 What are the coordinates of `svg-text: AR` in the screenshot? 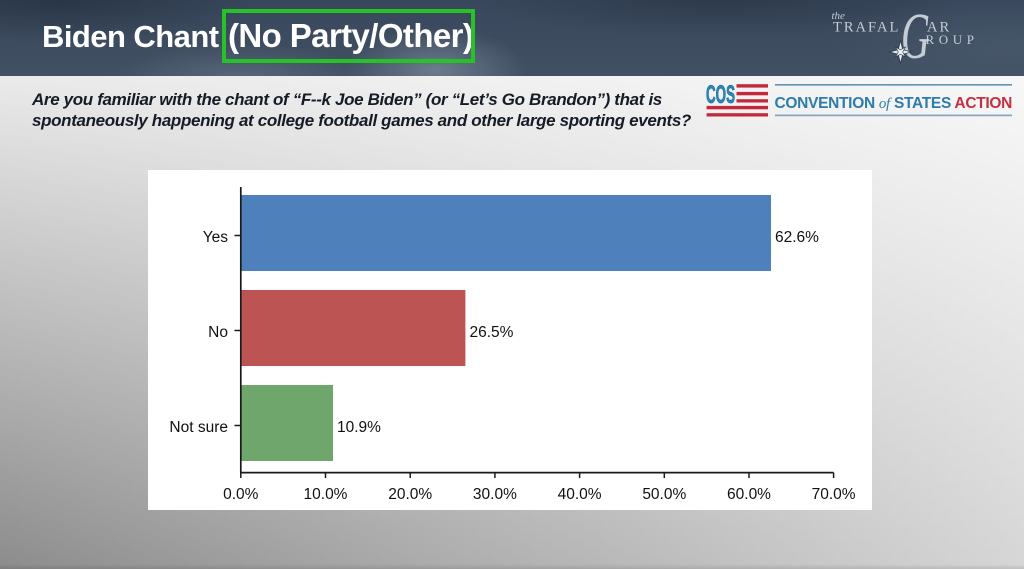 It's located at (939, 28).